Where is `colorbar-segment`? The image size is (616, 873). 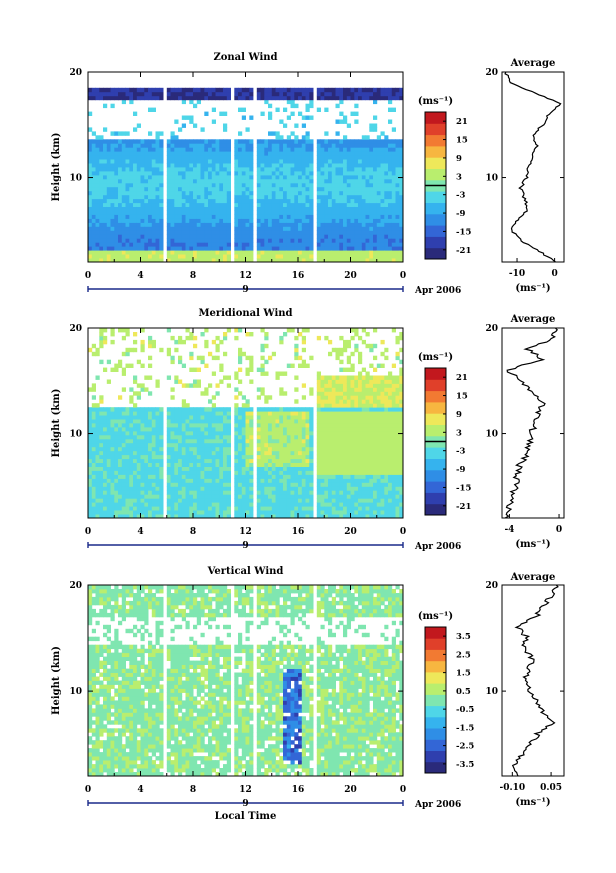 colorbar-segment is located at coordinates (435, 208).